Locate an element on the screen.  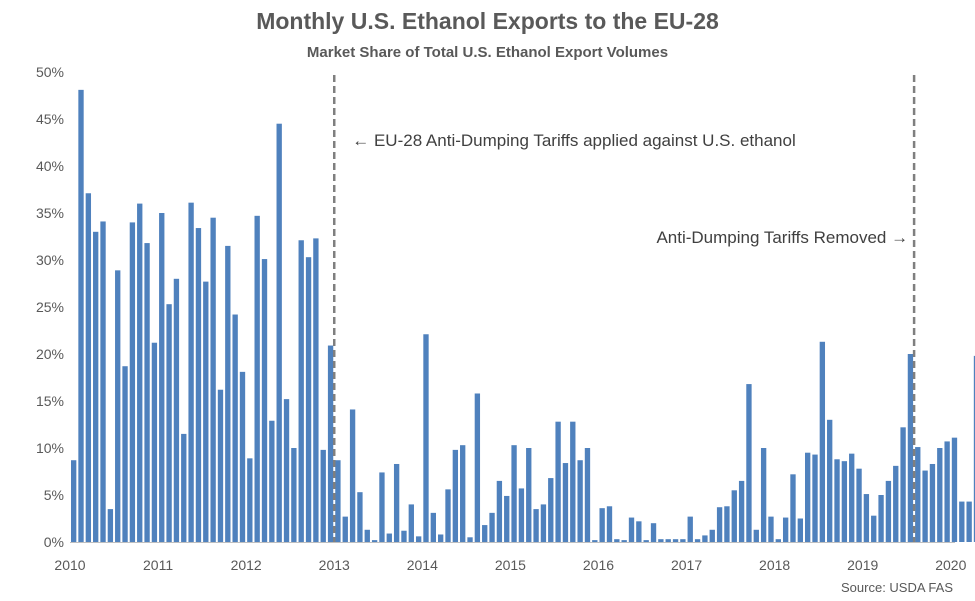
x-tick-label: 2011 is located at coordinates (158, 565).